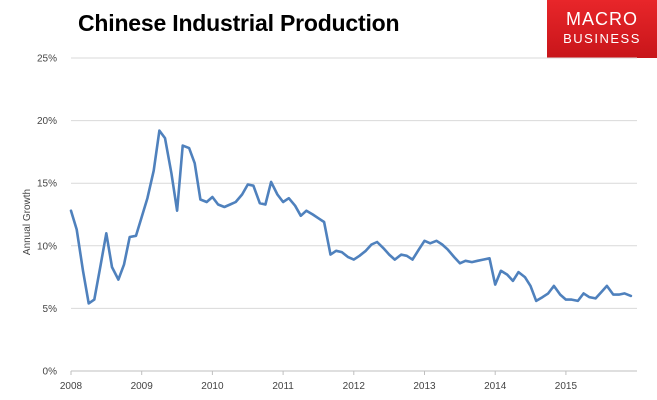 Image resolution: width=657 pixels, height=400 pixels. Describe the element at coordinates (27, 222) in the screenshot. I see `y-axis-label: Annual Growth` at that location.